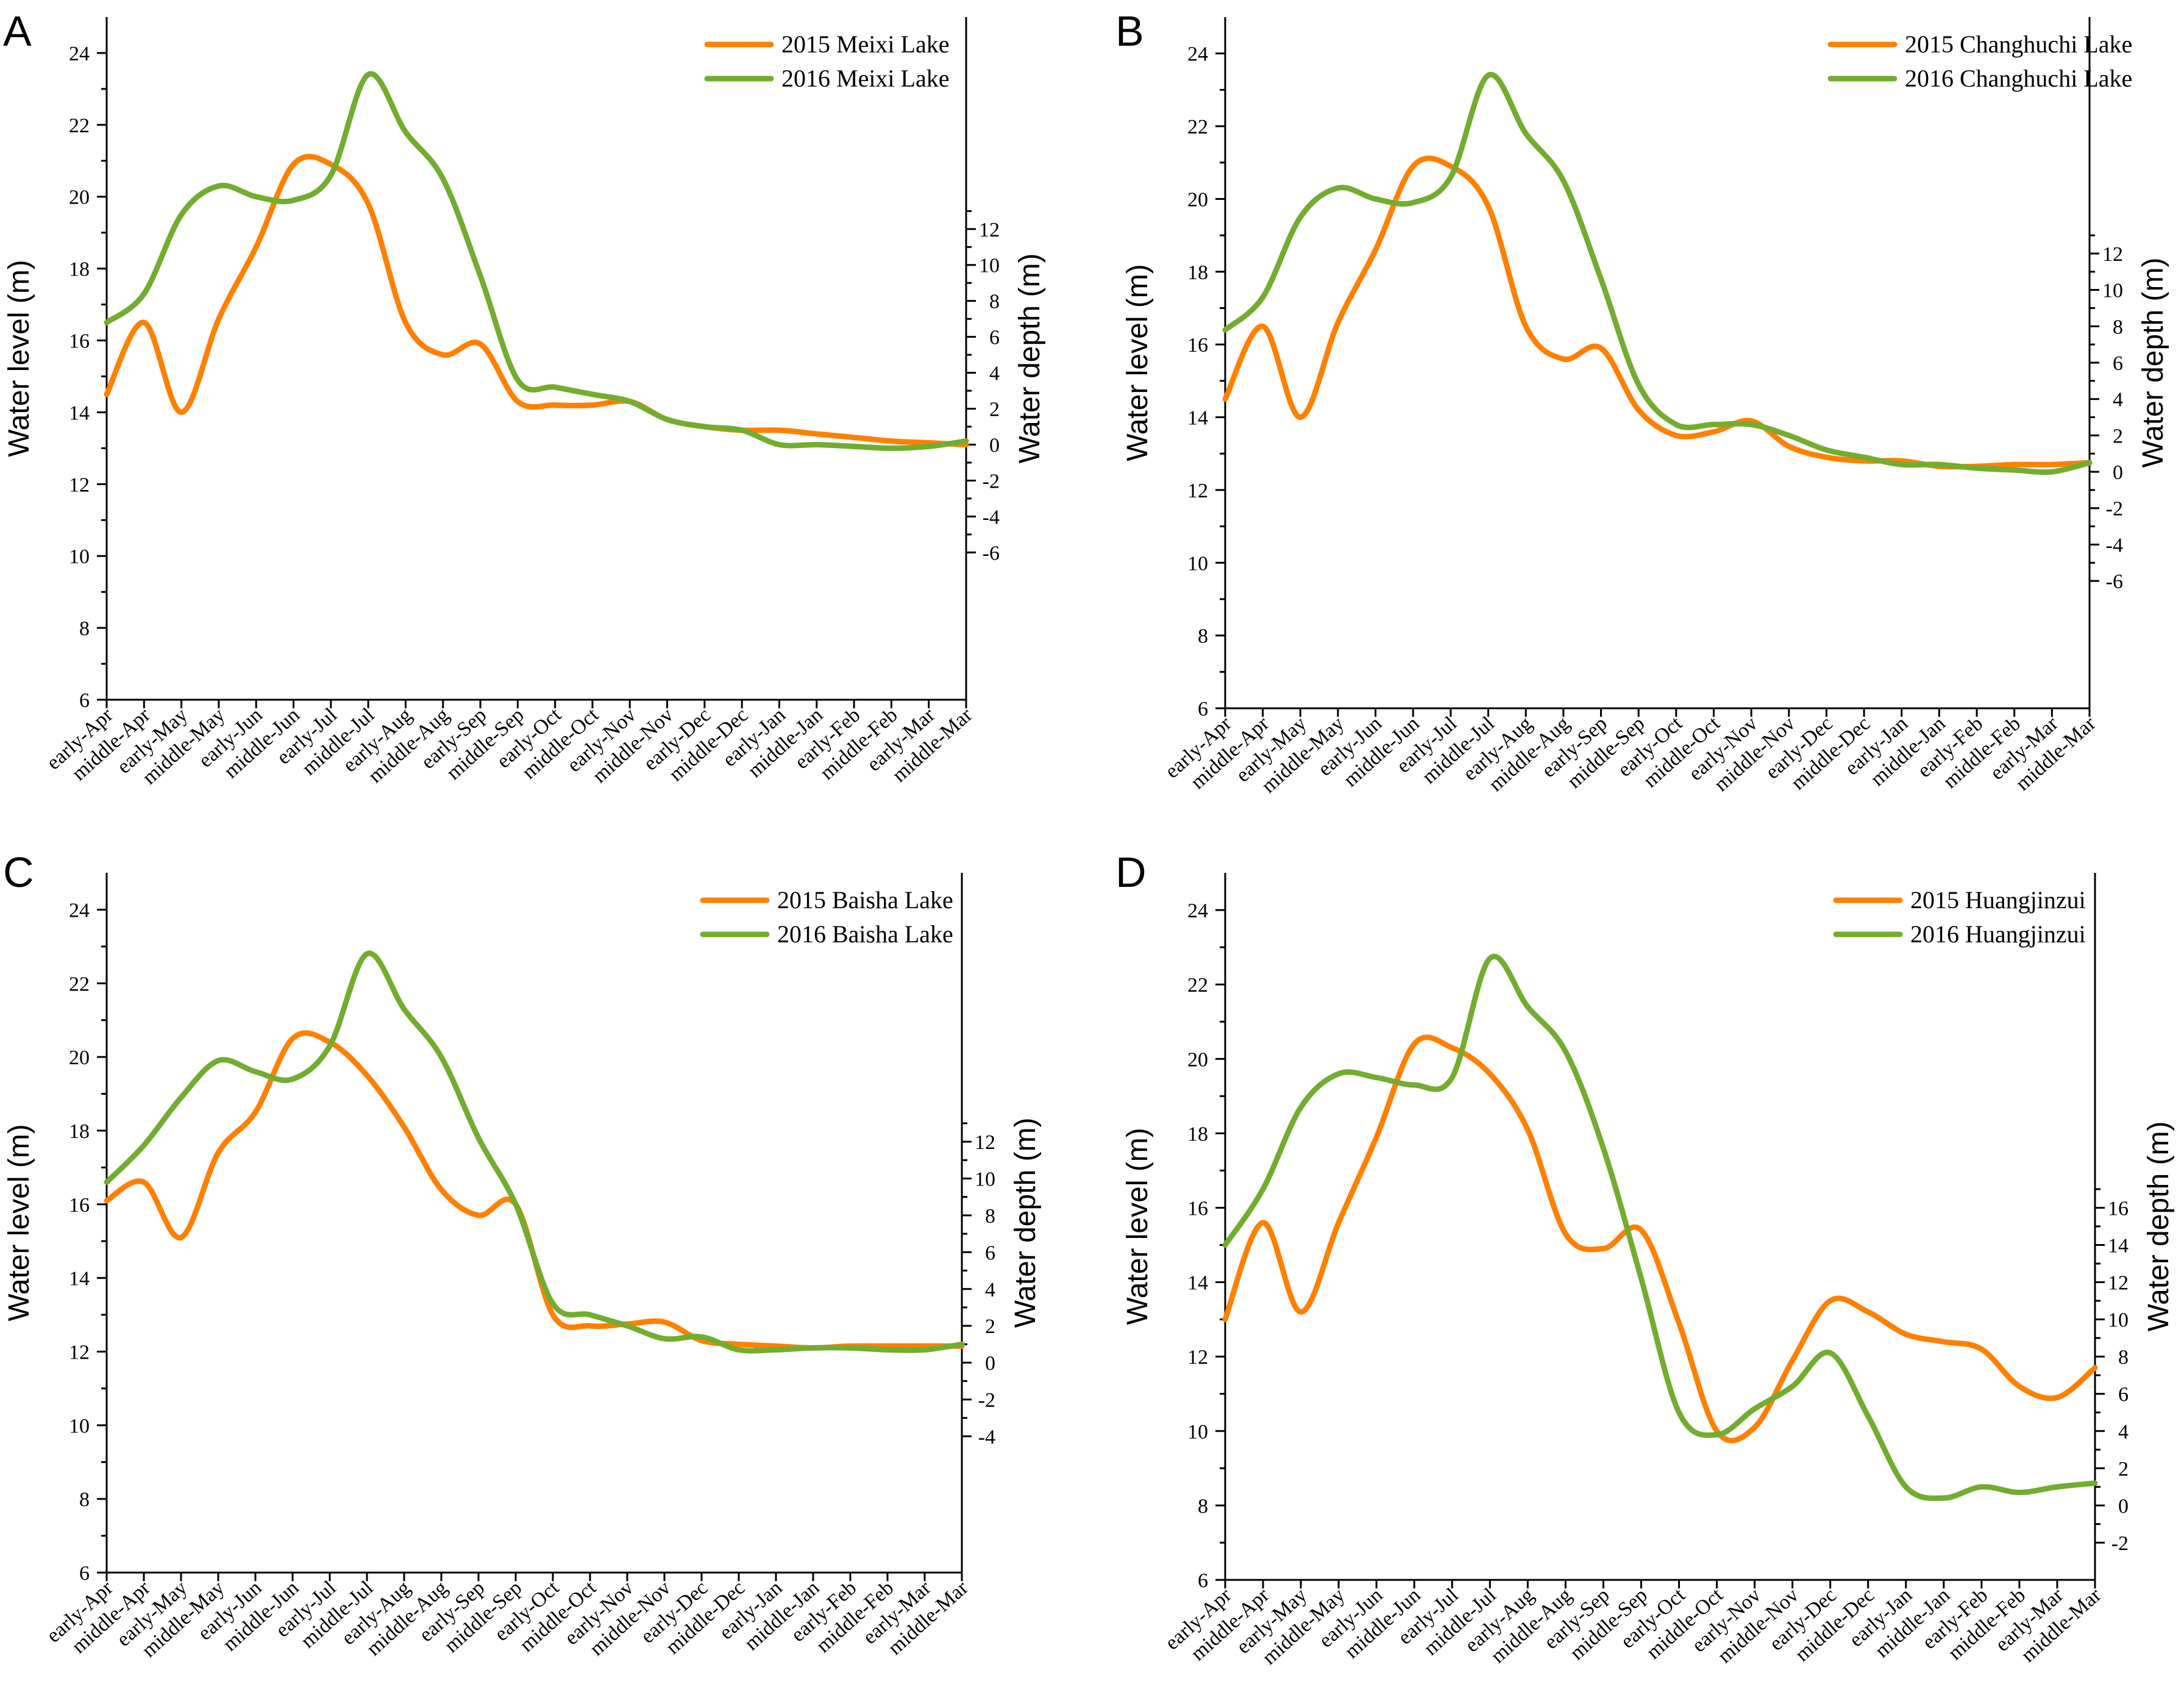 This screenshot has height=1689, width=2184. What do you see at coordinates (18, 872) in the screenshot?
I see `panel-letter: C` at bounding box center [18, 872].